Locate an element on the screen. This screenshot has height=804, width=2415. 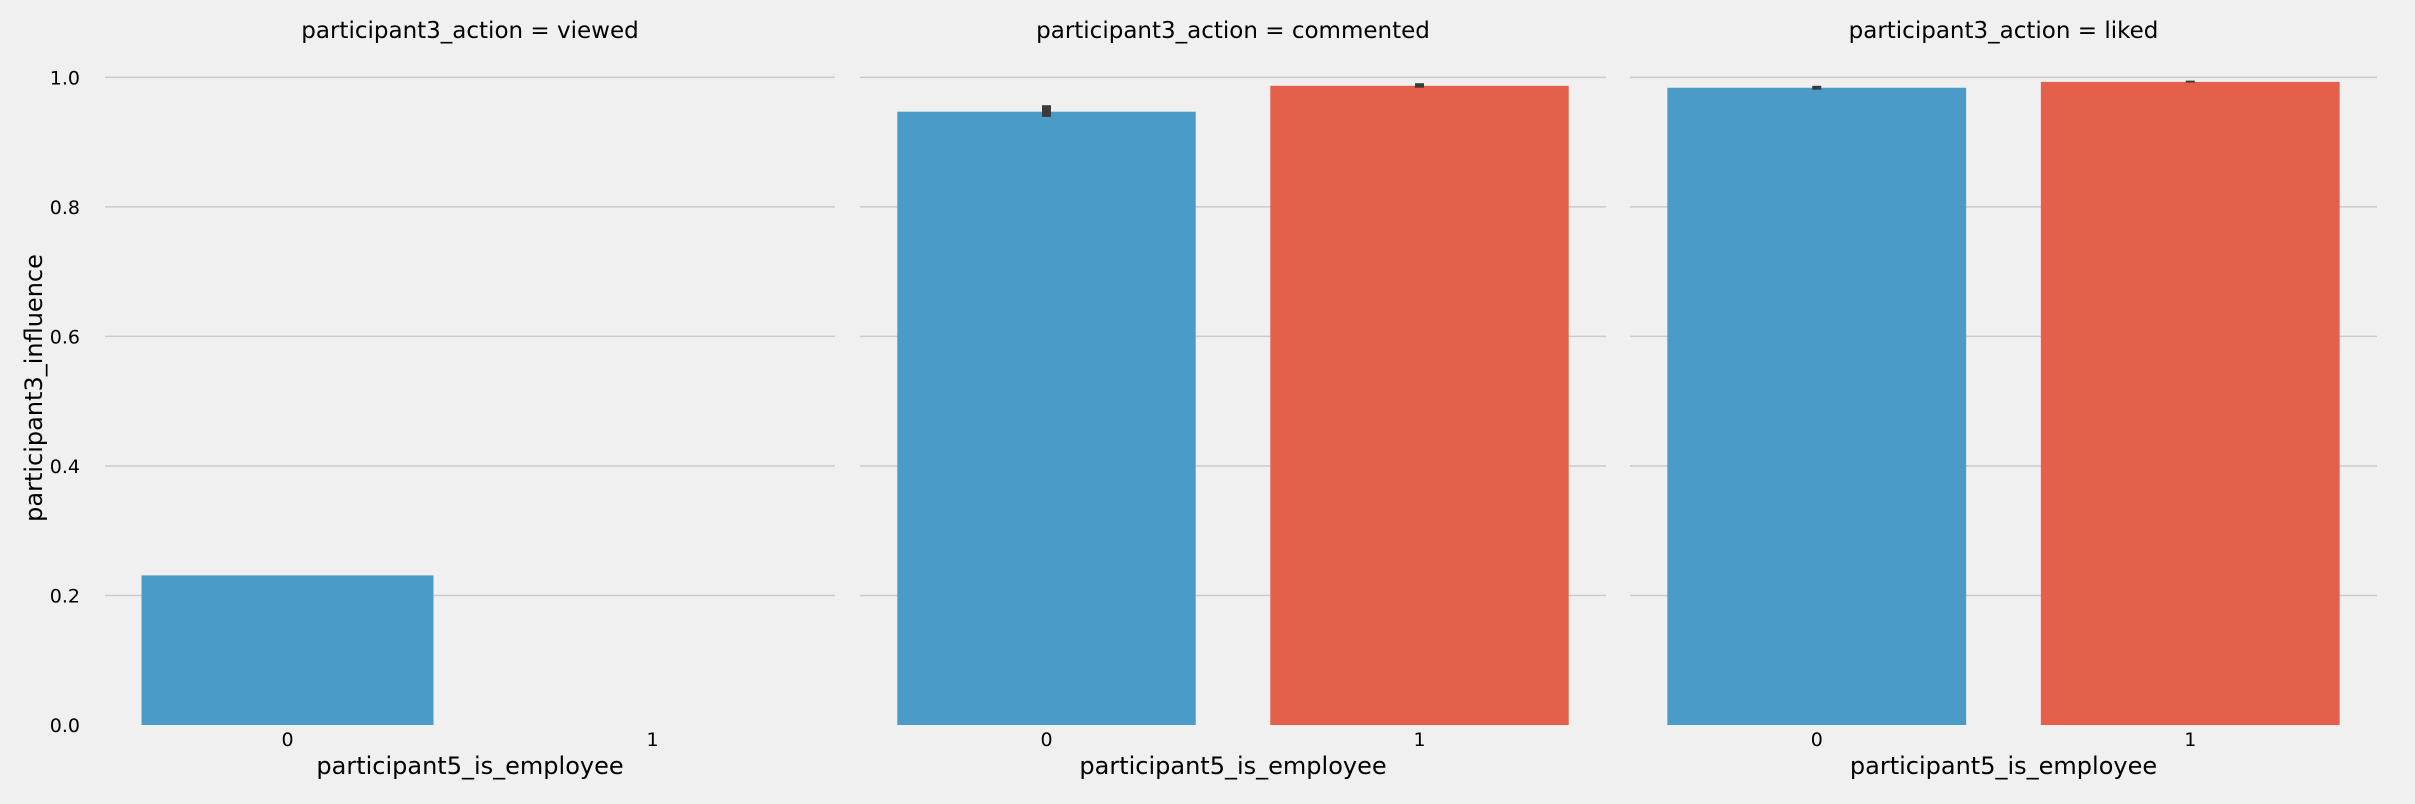
panel-title: participant3_action = liked is located at coordinates (2004, 31).